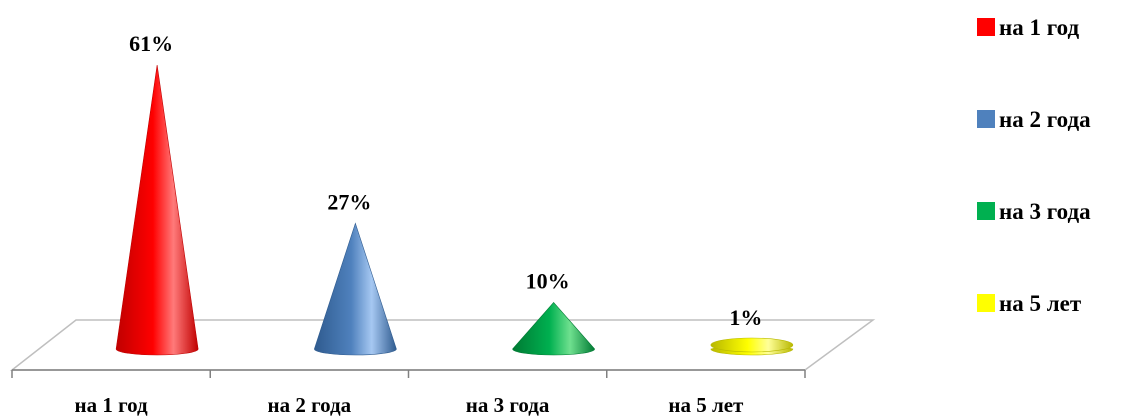  I want to click on value-label: 10%, so click(548, 280).